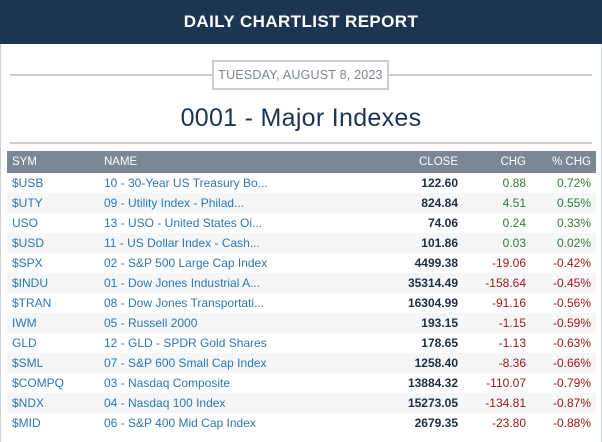 The image size is (602, 442). What do you see at coordinates (514, 223) in the screenshot?
I see `change-value: 0.24` at bounding box center [514, 223].